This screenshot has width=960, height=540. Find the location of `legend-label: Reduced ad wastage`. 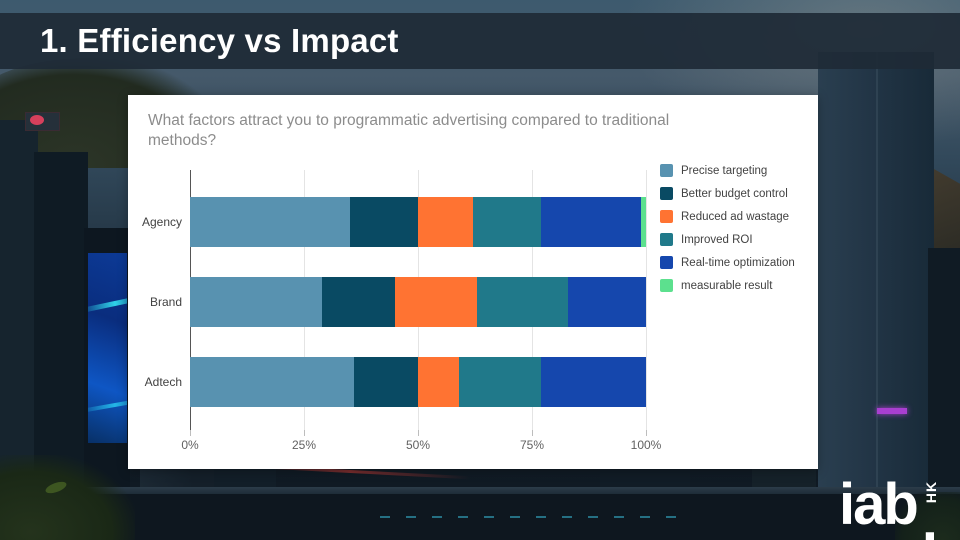

legend-label: Reduced ad wastage is located at coordinates (735, 216).